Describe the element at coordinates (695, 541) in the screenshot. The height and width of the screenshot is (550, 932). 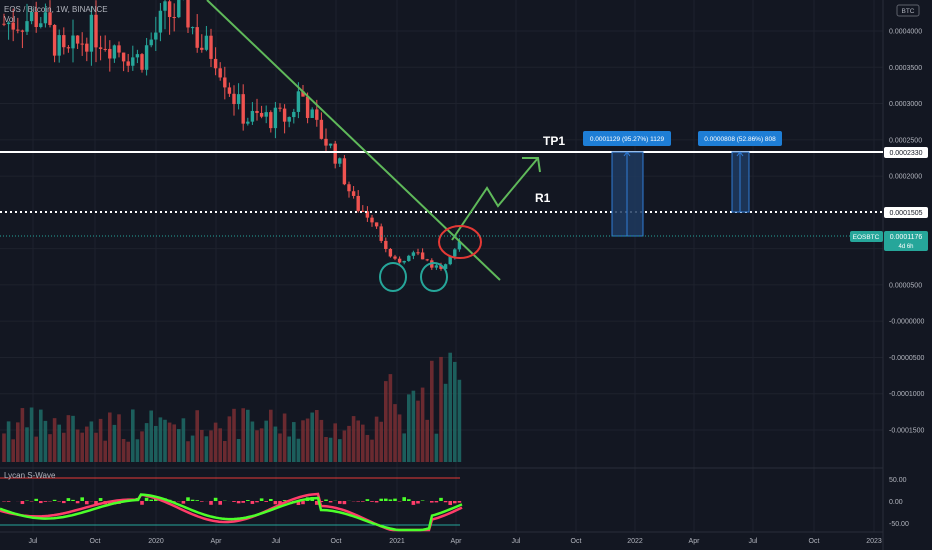
I see `time-axis-label: Apr` at that location.